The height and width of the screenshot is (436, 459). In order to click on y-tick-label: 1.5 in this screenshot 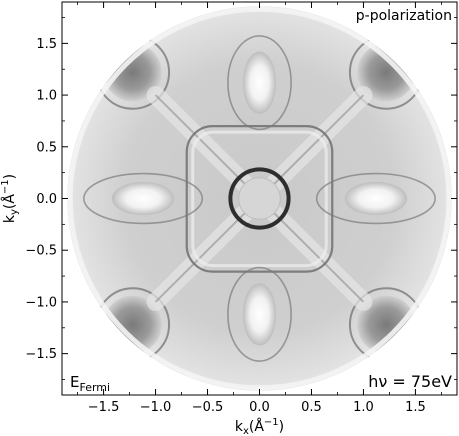, I will do `click(46, 44)`.